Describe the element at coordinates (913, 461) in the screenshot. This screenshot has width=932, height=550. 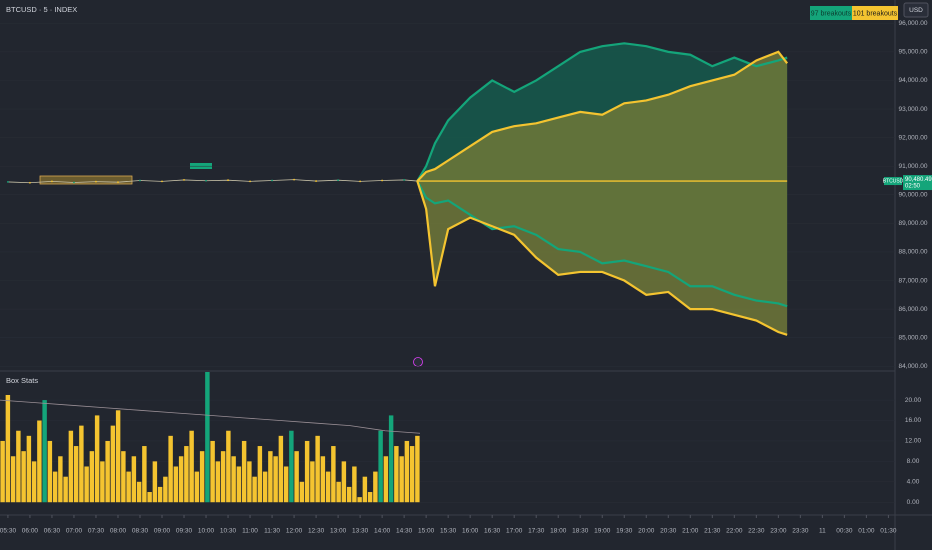
I see `y-tick-label: 8.00` at that location.